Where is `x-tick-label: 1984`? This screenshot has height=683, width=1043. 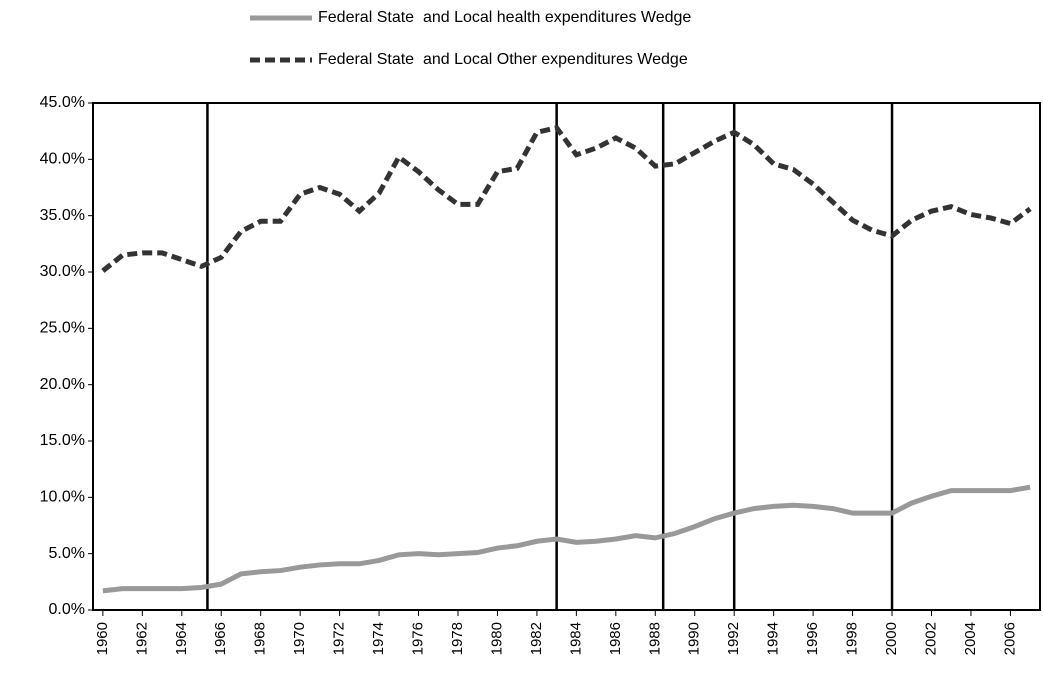 x-tick-label: 1984 is located at coordinates (575, 638).